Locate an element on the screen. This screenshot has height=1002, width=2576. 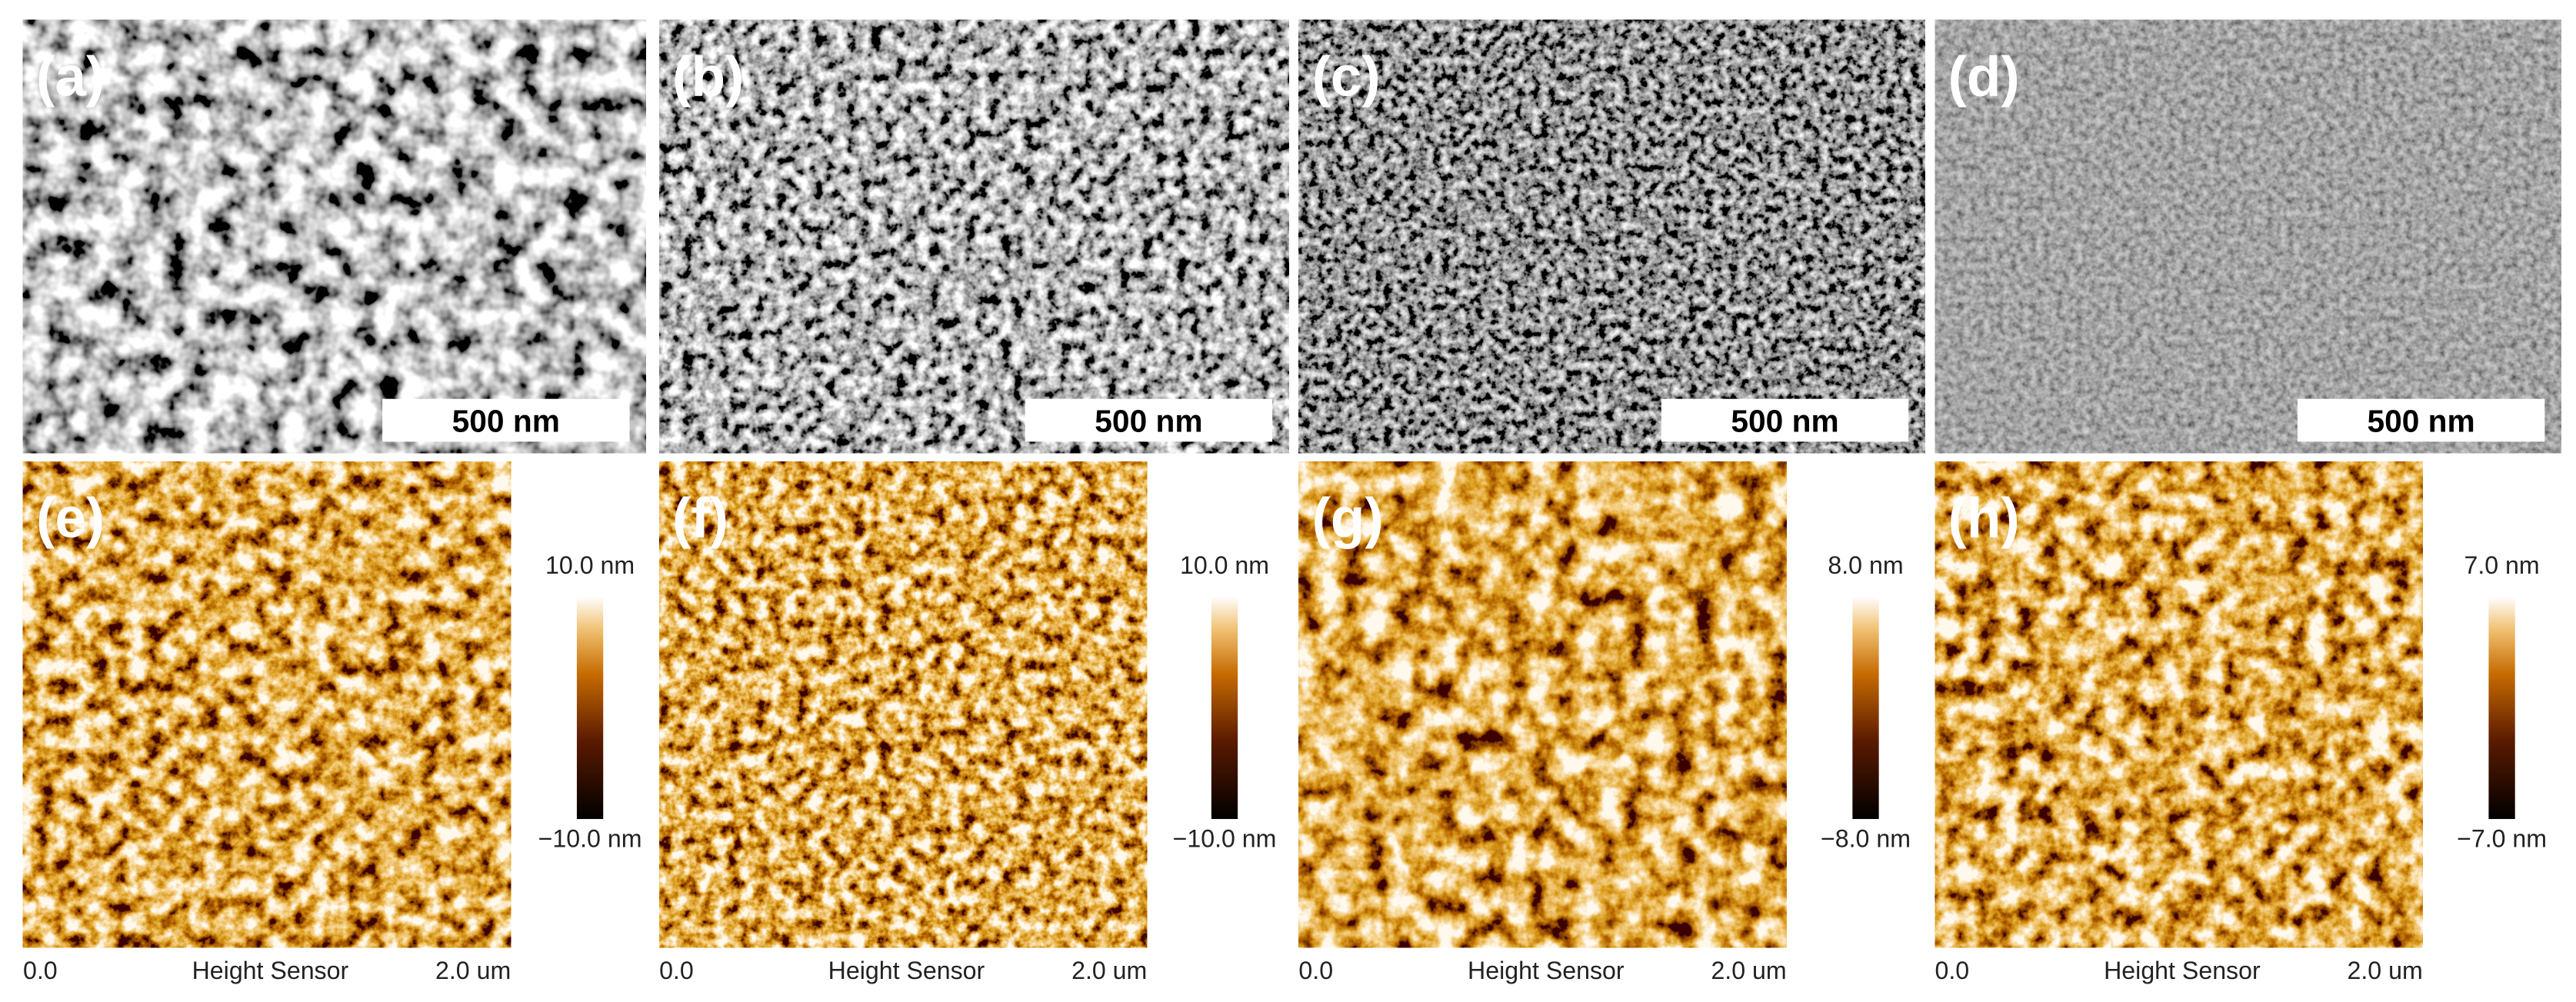
colorbar-min-label: −8.0 nm is located at coordinates (1866, 838).